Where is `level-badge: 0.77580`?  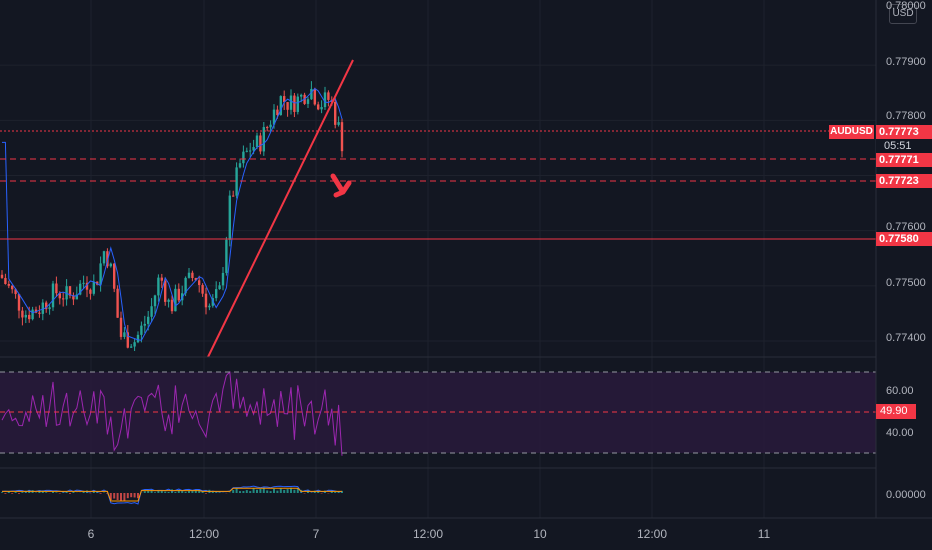 level-badge: 0.77580 is located at coordinates (904, 239).